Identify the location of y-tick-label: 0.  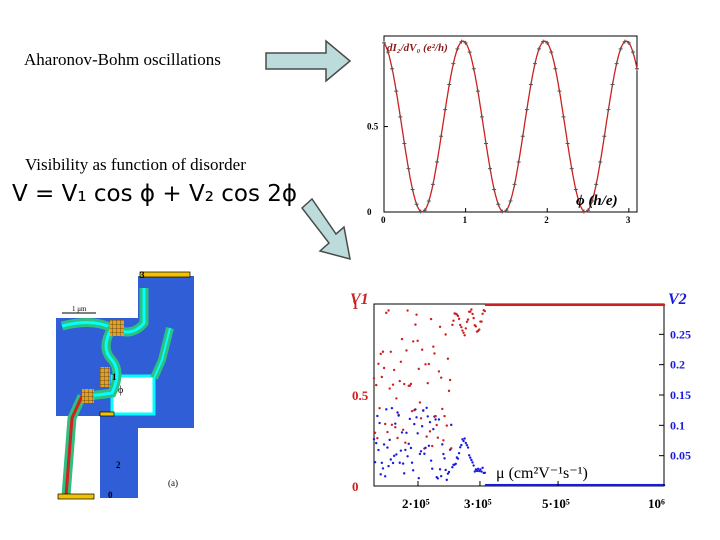
(369, 212).